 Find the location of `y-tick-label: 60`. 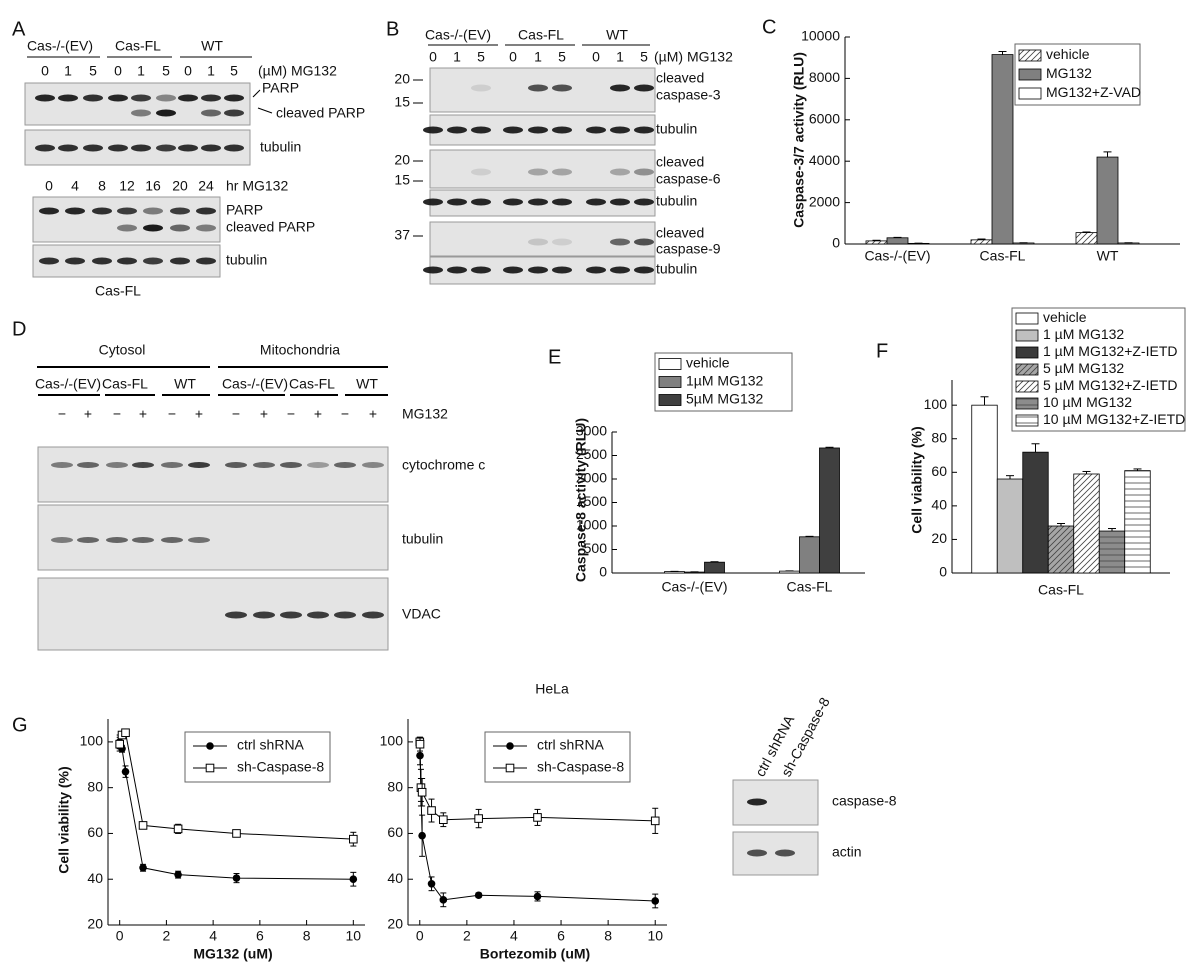

y-tick-label: 60 is located at coordinates (939, 471).